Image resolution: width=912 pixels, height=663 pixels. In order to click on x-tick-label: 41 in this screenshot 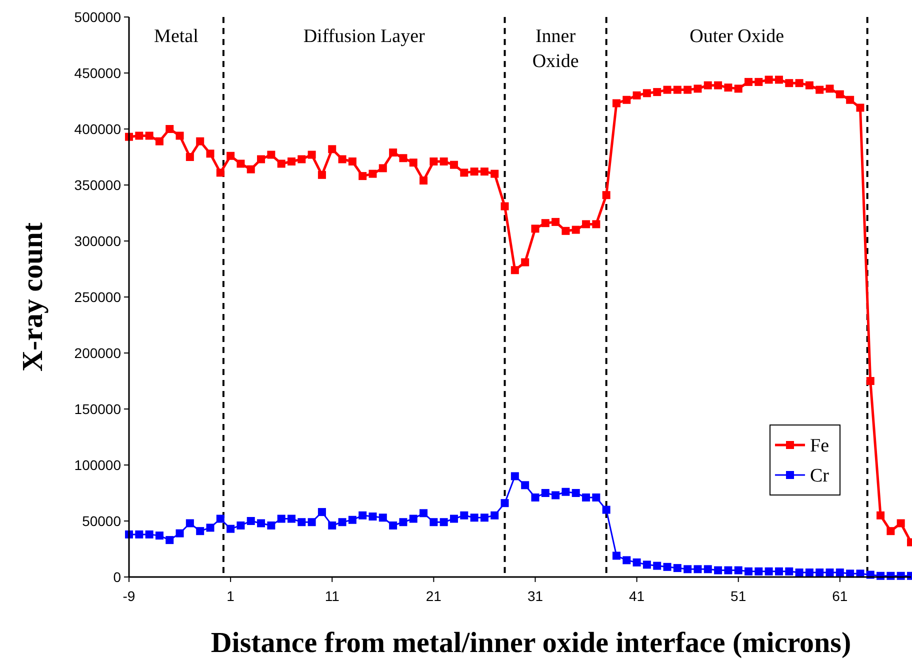, I will do `click(637, 596)`.